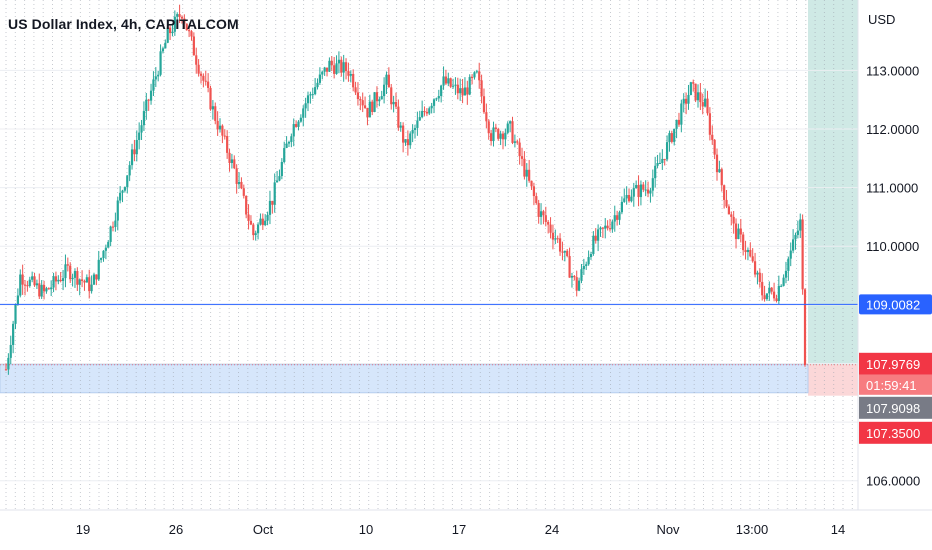  I want to click on stop-zone, so click(833, 380).